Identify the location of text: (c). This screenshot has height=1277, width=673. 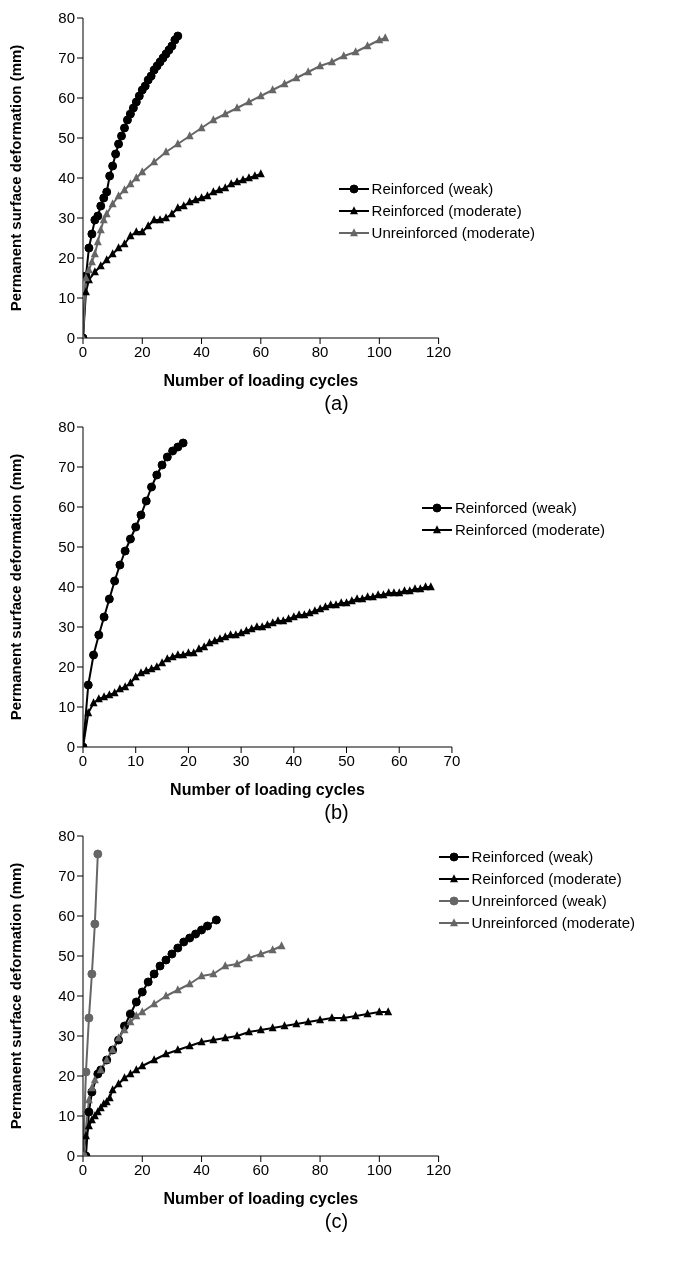
(336, 1221).